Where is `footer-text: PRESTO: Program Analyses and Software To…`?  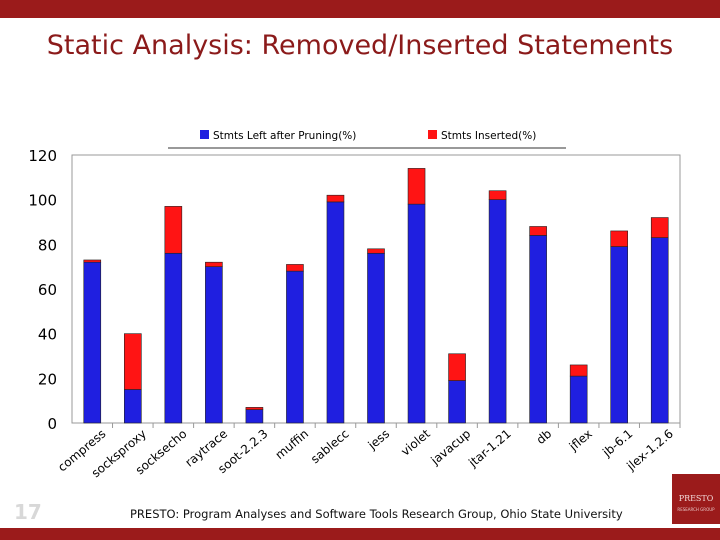
footer-text: PRESTO: Program Analyses and Software To… is located at coordinates (376, 514).